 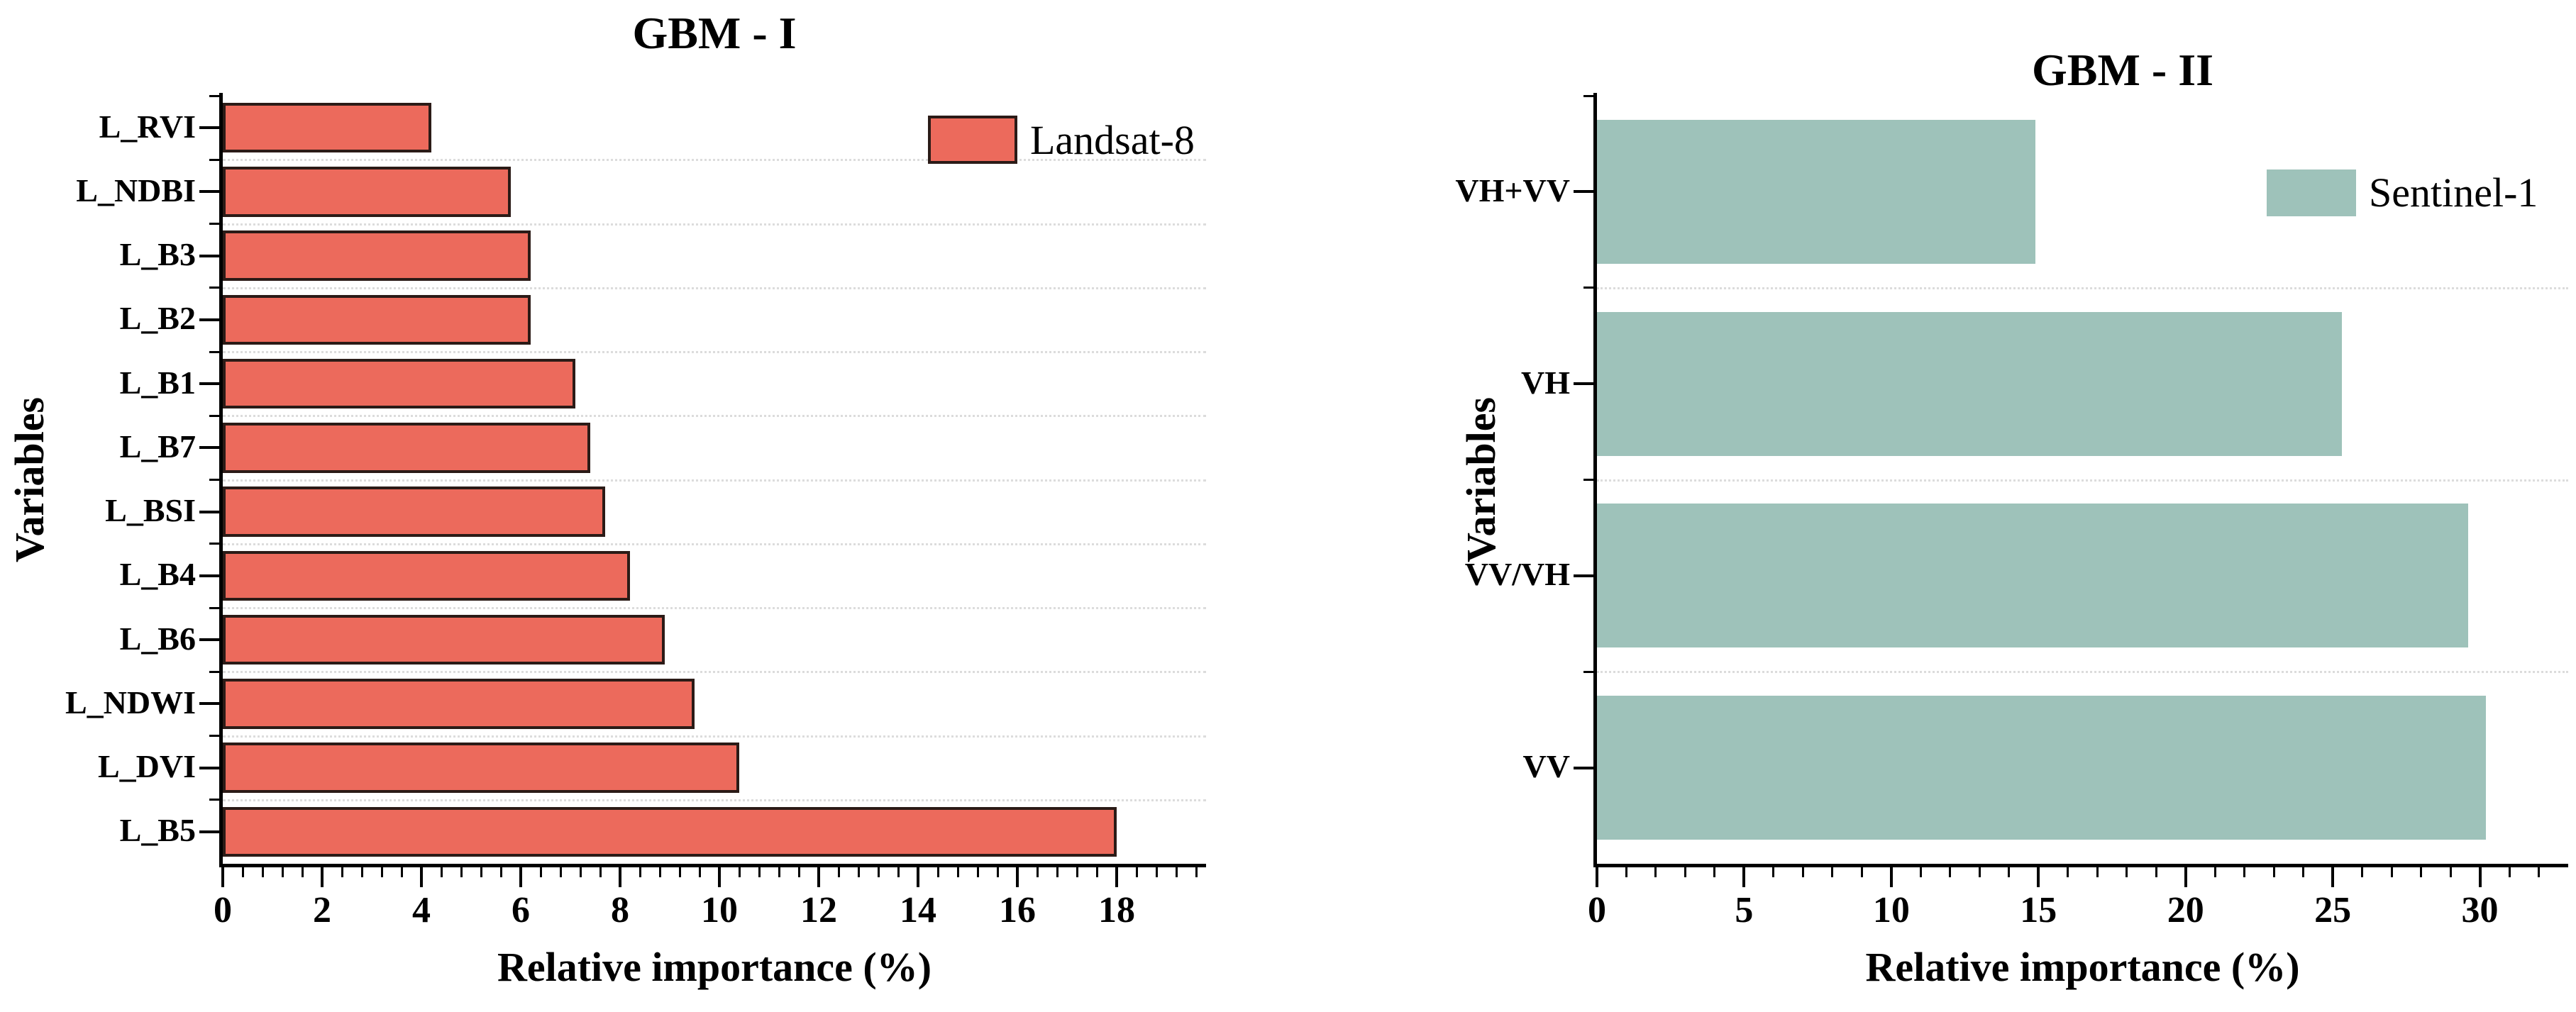 I want to click on bar-l-b2, so click(x=377, y=319).